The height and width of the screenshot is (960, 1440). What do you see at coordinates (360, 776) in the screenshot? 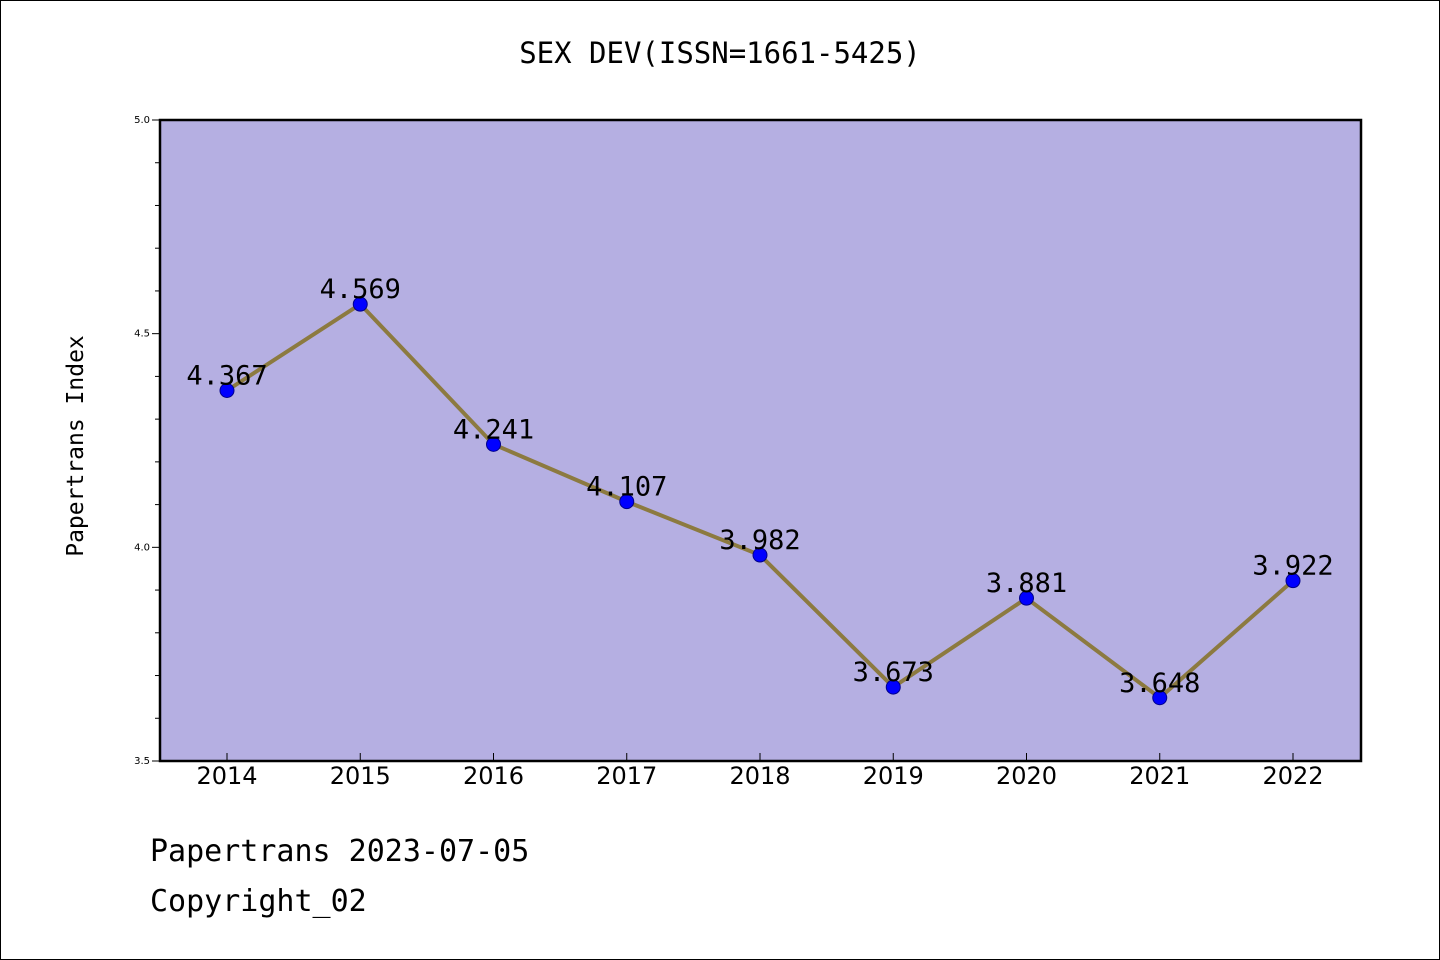
I see `x-tick-label: 2015` at bounding box center [360, 776].